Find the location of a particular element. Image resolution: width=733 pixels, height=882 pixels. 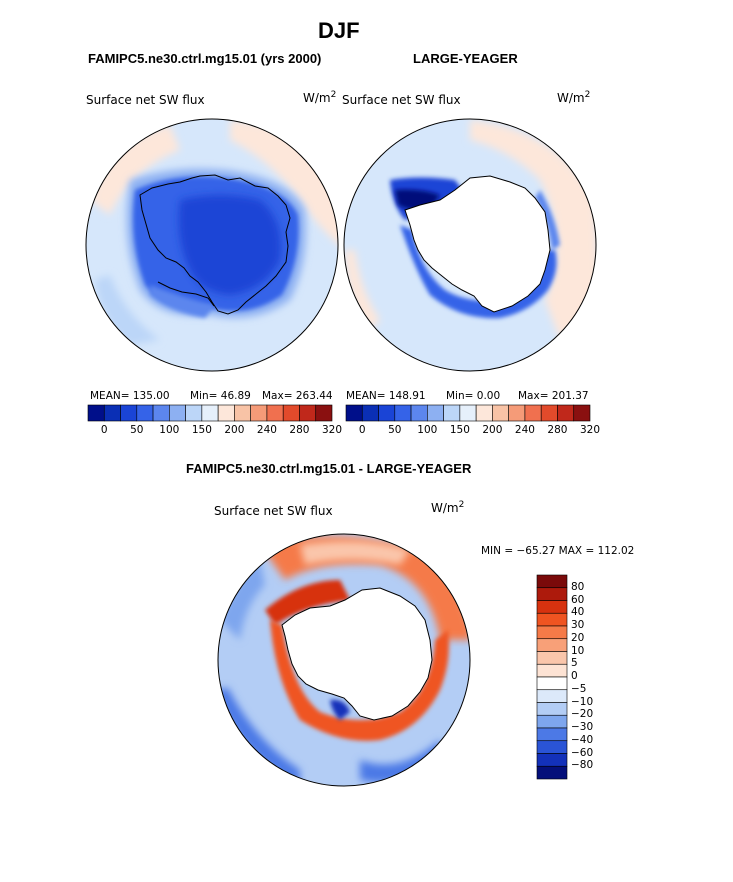

colorbar2-tick-label: 280 is located at coordinates (557, 430).